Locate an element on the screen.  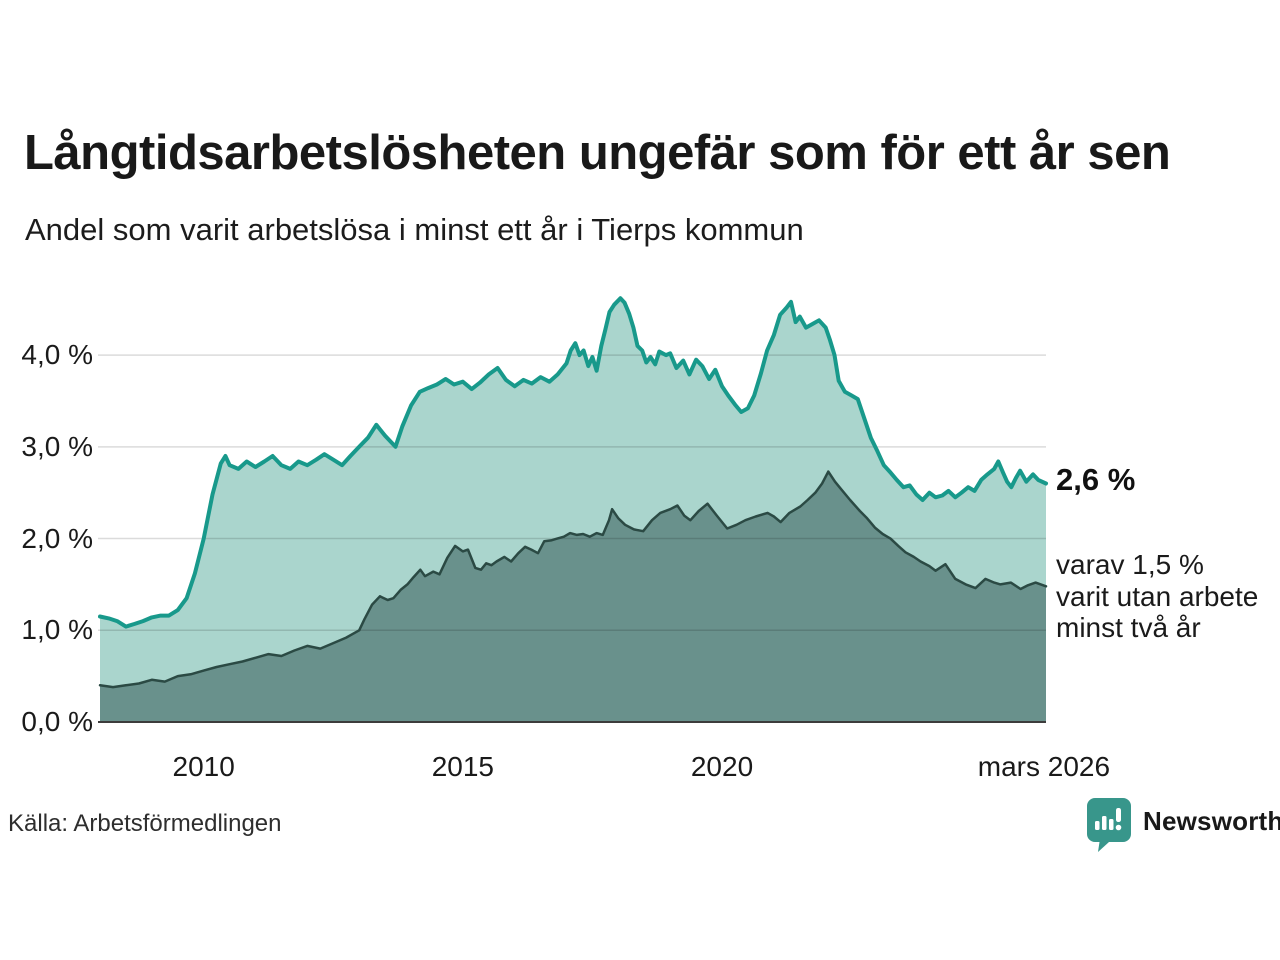
newsworthy-logo-icon is located at coordinates (1109, 825).